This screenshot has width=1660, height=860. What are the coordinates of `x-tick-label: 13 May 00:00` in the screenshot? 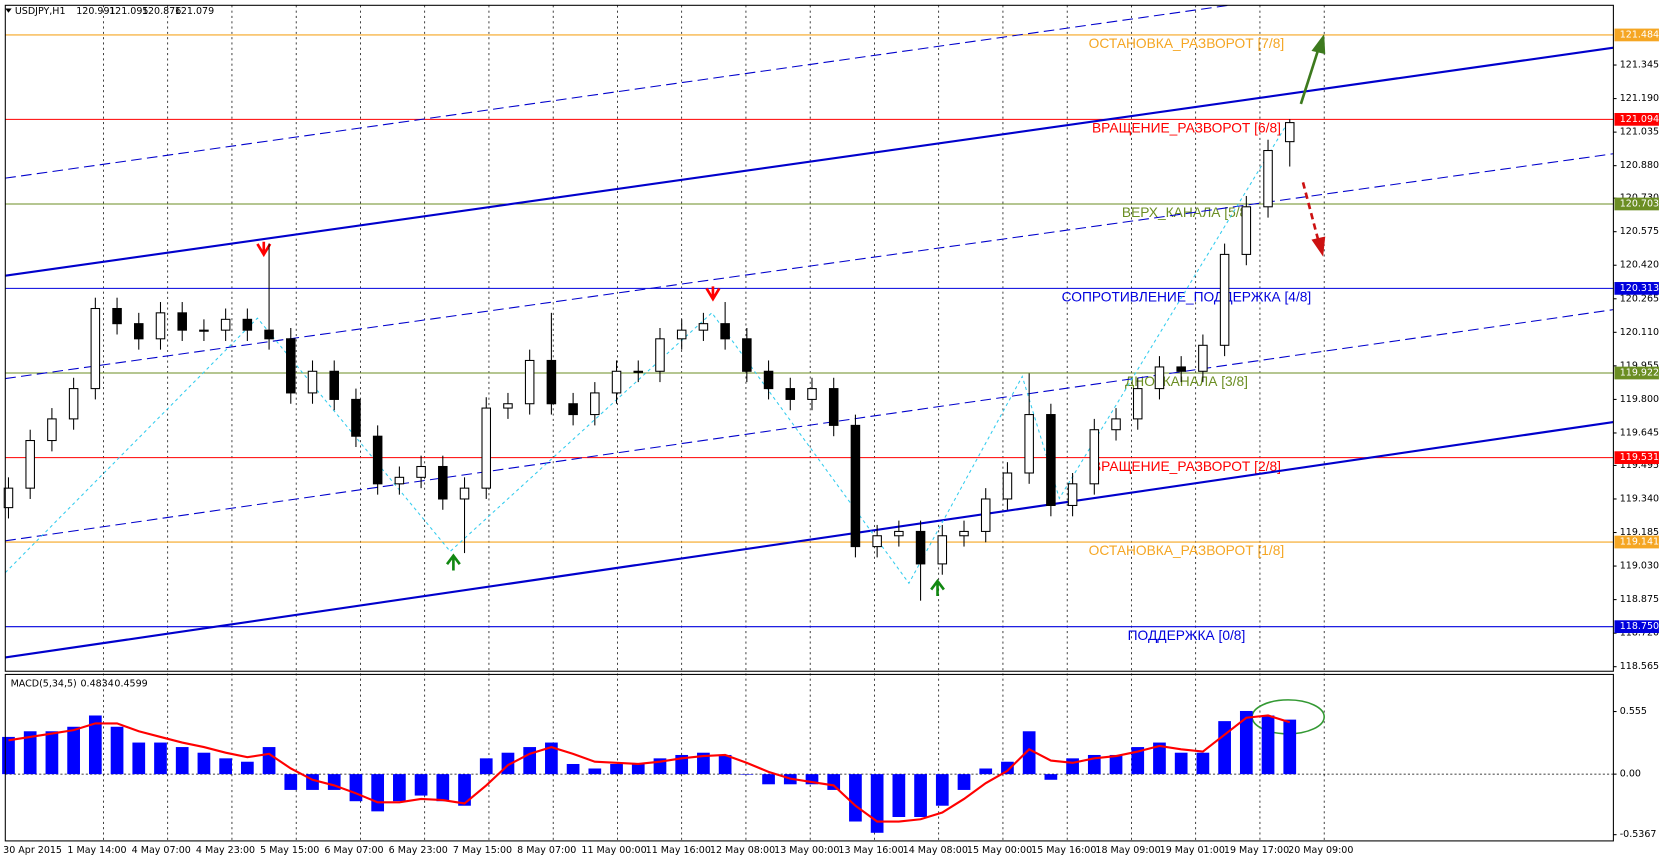 It's located at (806, 850).